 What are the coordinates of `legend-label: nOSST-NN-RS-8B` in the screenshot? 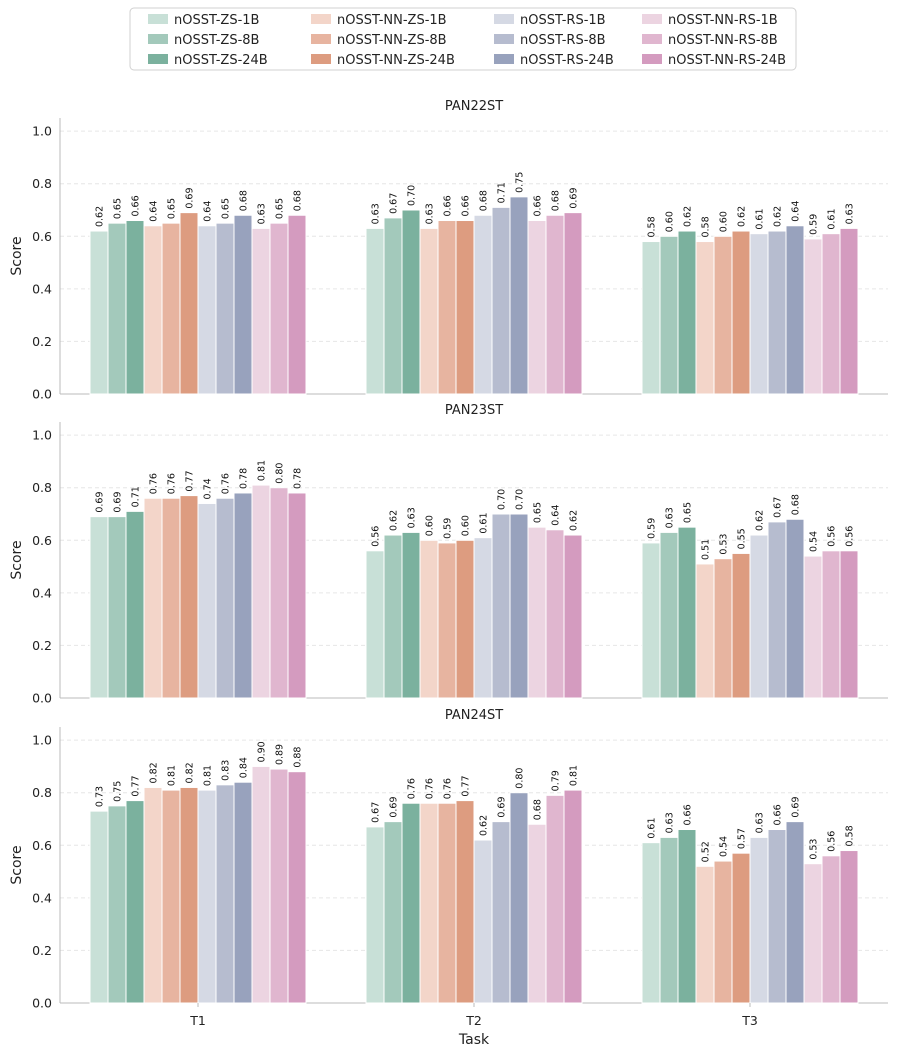 It's located at (723, 40).